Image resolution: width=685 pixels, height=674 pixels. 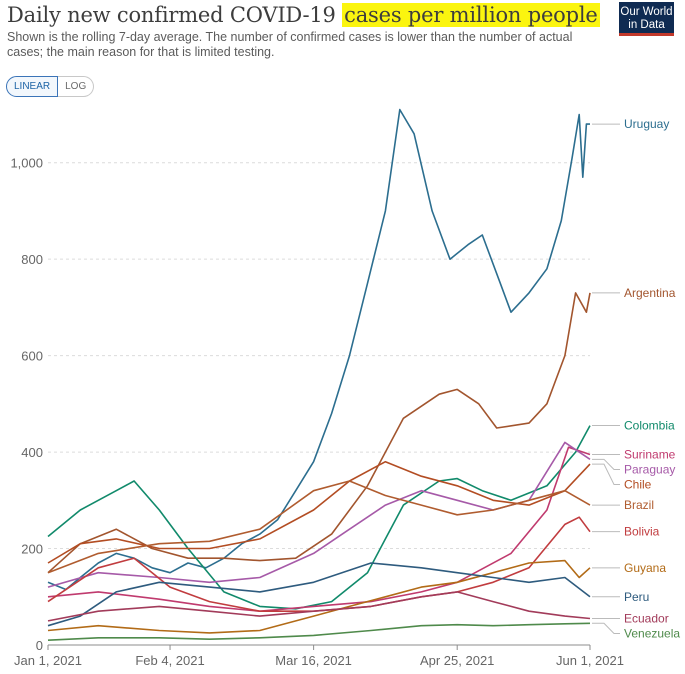 I want to click on series-label-uruguay: Uruguay, so click(x=646, y=124).